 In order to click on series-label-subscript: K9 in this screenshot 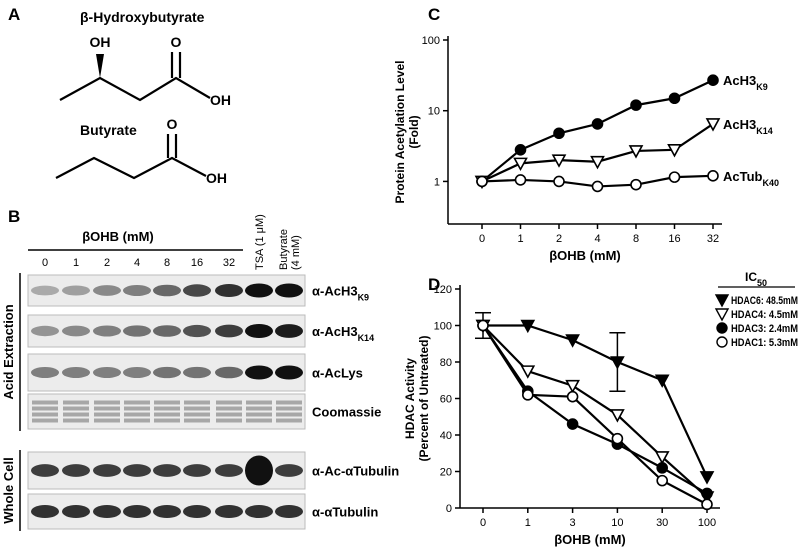, I will do `click(762, 87)`.